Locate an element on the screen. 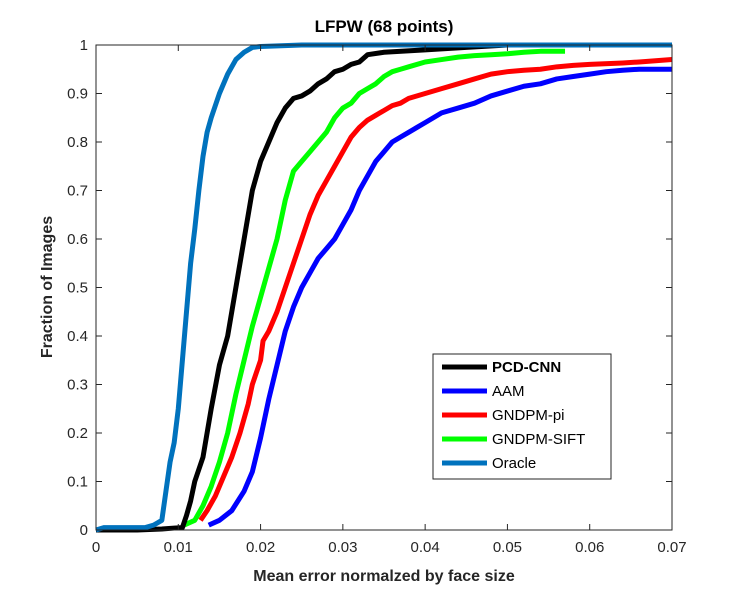 The height and width of the screenshot is (595, 742). legend-label-gndpm-pi: GNDPM-pi is located at coordinates (528, 415).